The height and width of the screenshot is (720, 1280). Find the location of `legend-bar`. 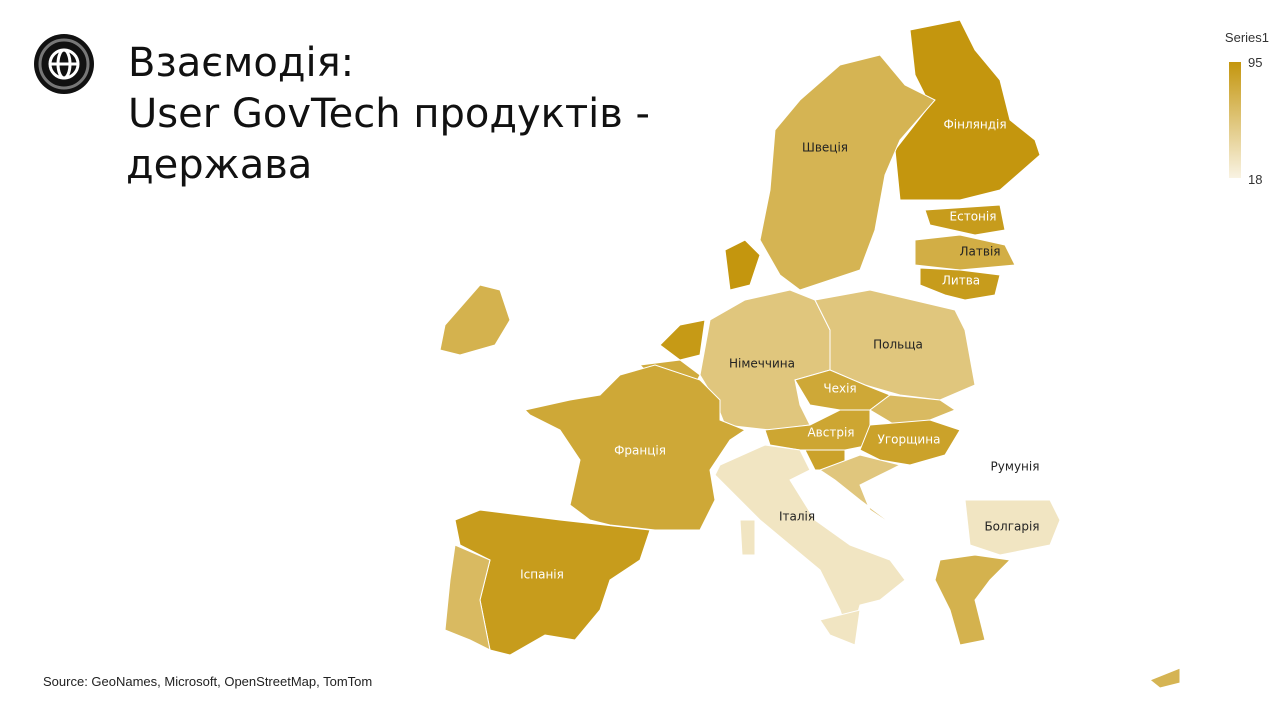

legend-bar is located at coordinates (1235, 120).